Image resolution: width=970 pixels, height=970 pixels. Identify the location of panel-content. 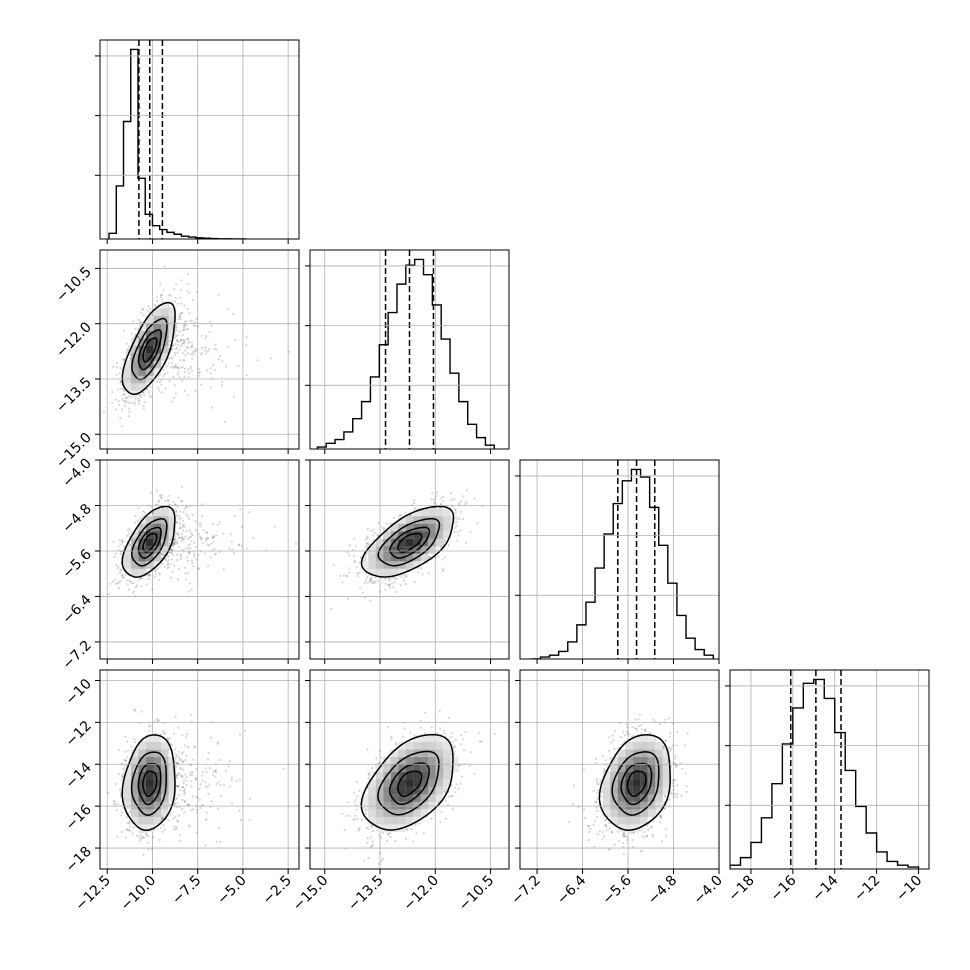
(196, 346).